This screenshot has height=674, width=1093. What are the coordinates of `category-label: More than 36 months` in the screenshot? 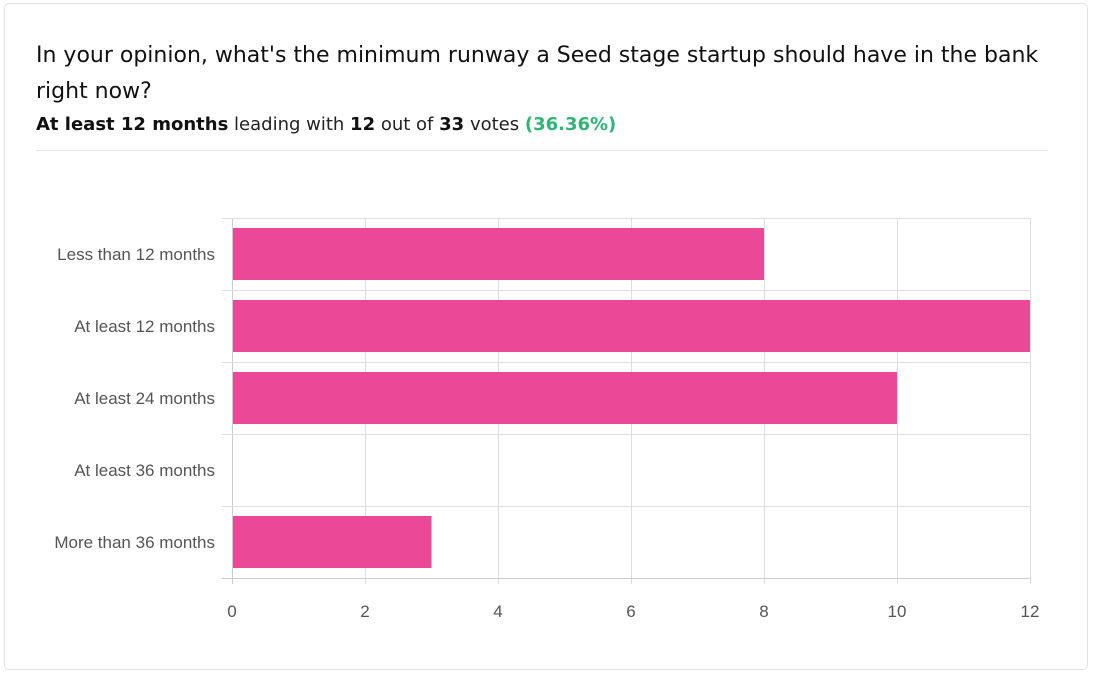 It's located at (134, 542).